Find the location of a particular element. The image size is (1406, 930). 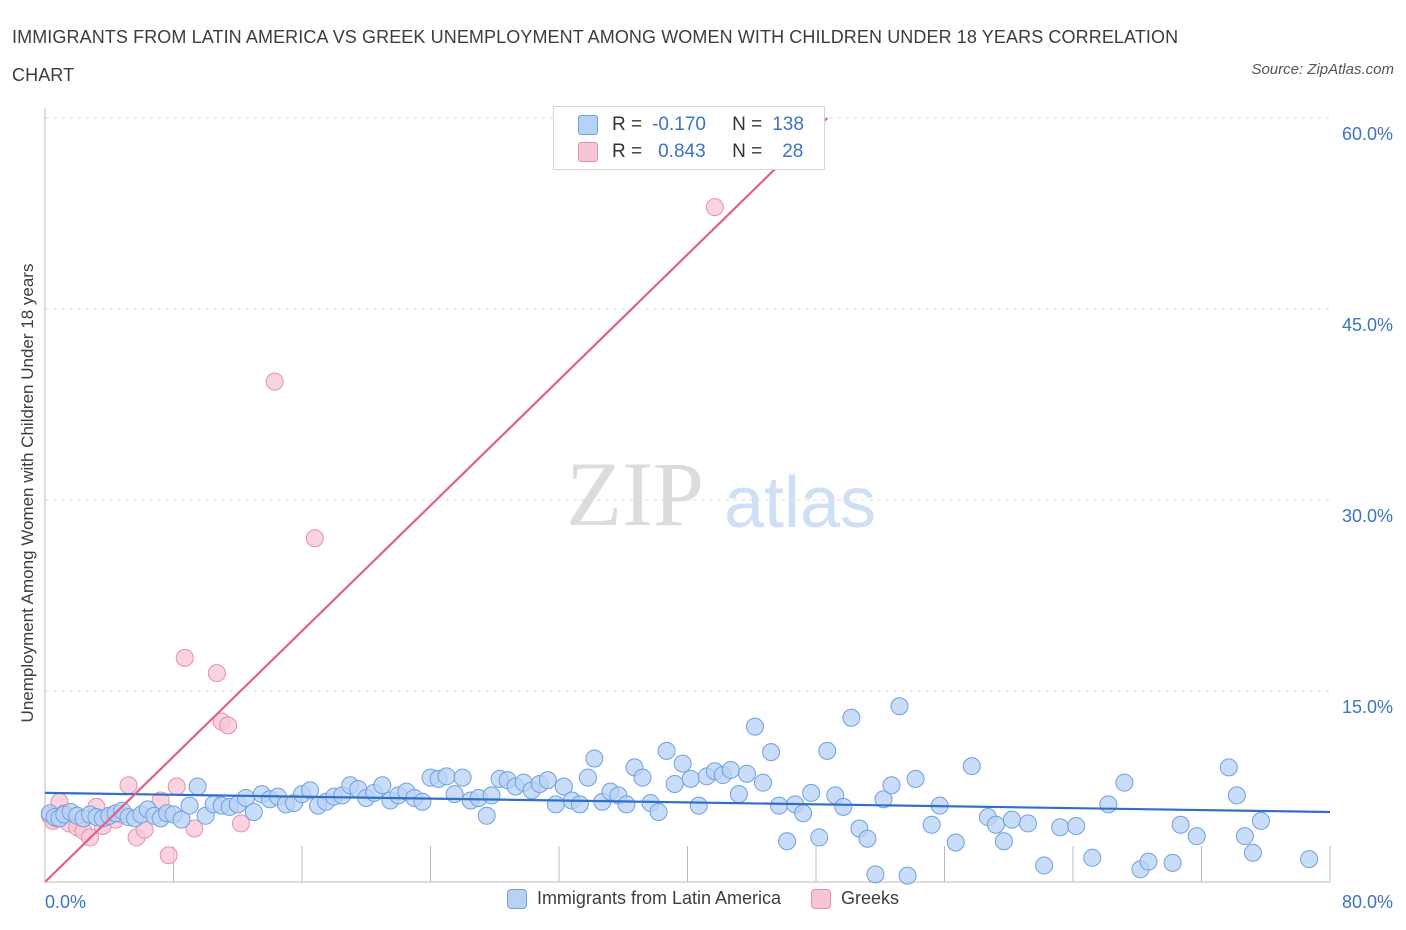

x-tick-label: 0.0% is located at coordinates (65, 902).